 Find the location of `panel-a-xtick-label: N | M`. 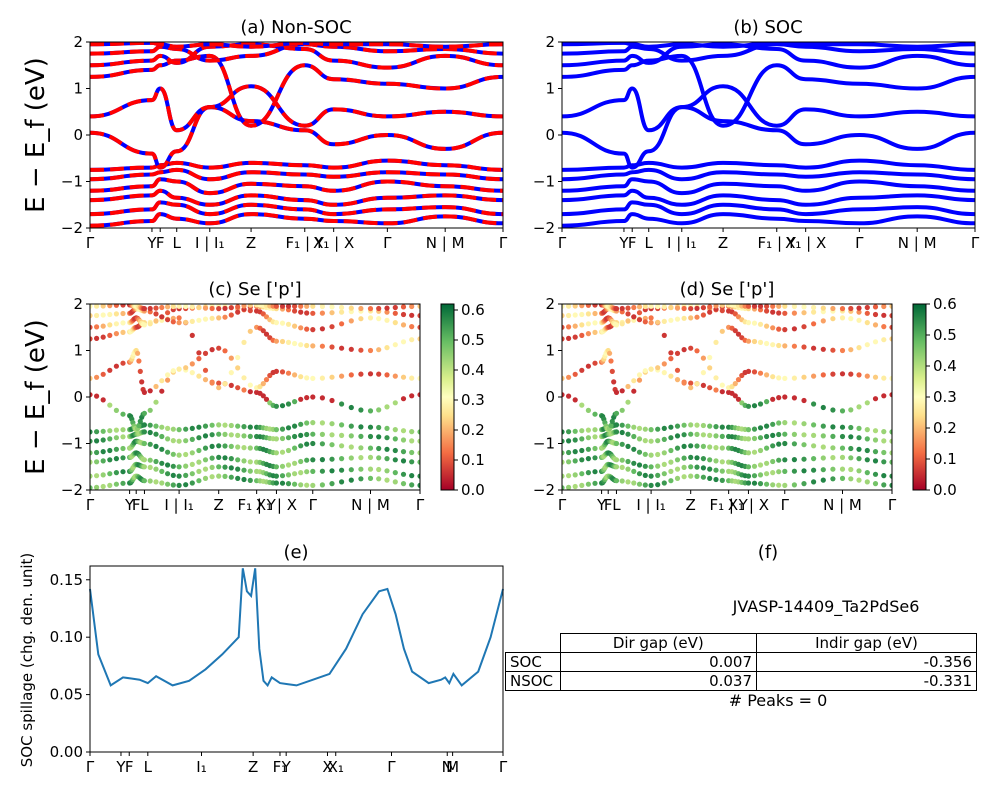

panel-a-xtick-label: N | M is located at coordinates (445, 243).